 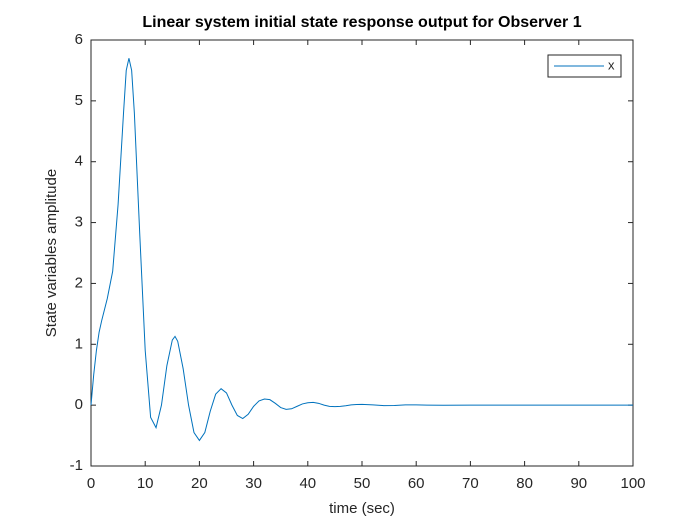 I want to click on y-tick-label: 0, so click(x=79, y=404).